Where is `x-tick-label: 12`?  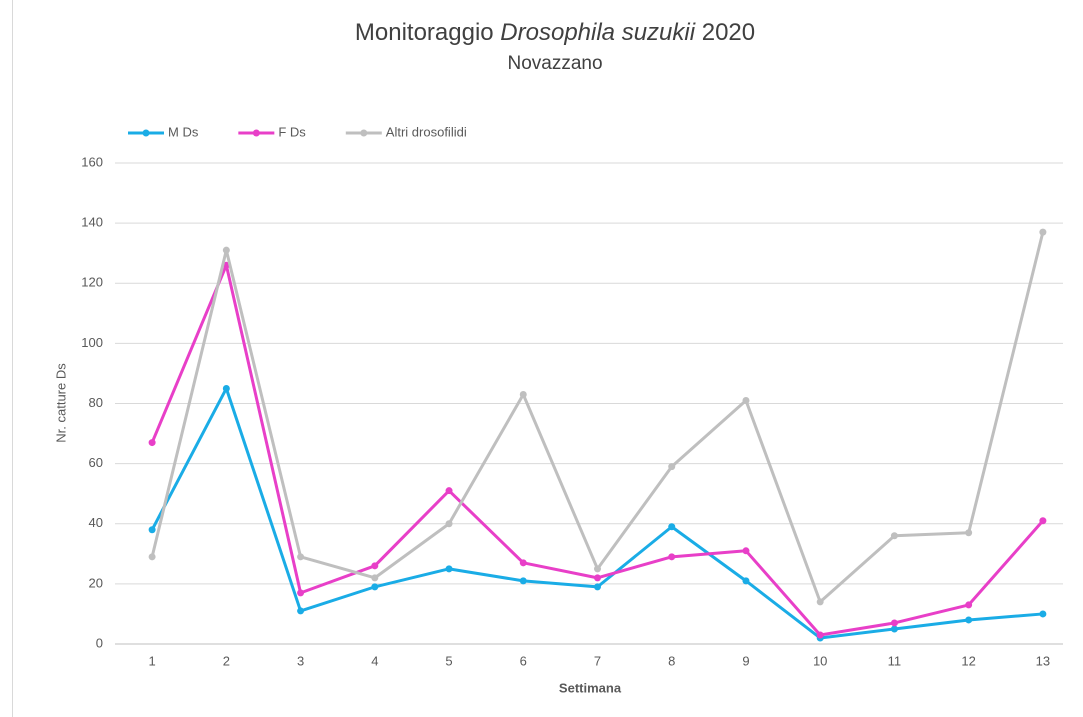 x-tick-label: 12 is located at coordinates (968, 660).